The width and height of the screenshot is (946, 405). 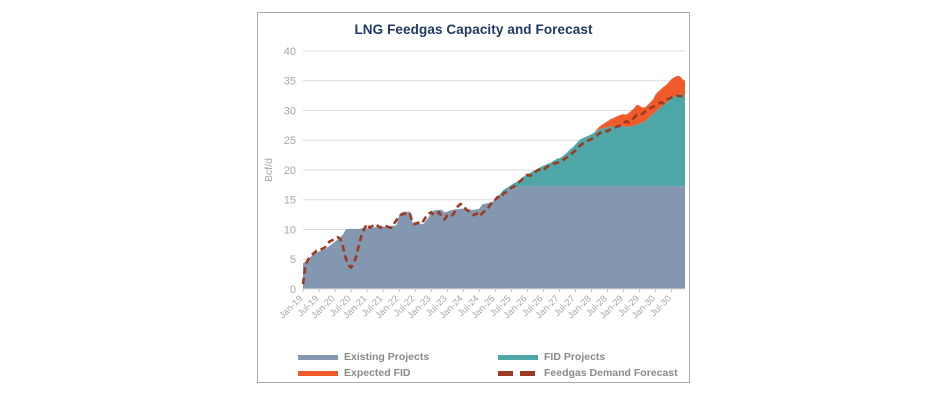 What do you see at coordinates (290, 201) in the screenshot?
I see `y-axis-tick-label: 15` at bounding box center [290, 201].